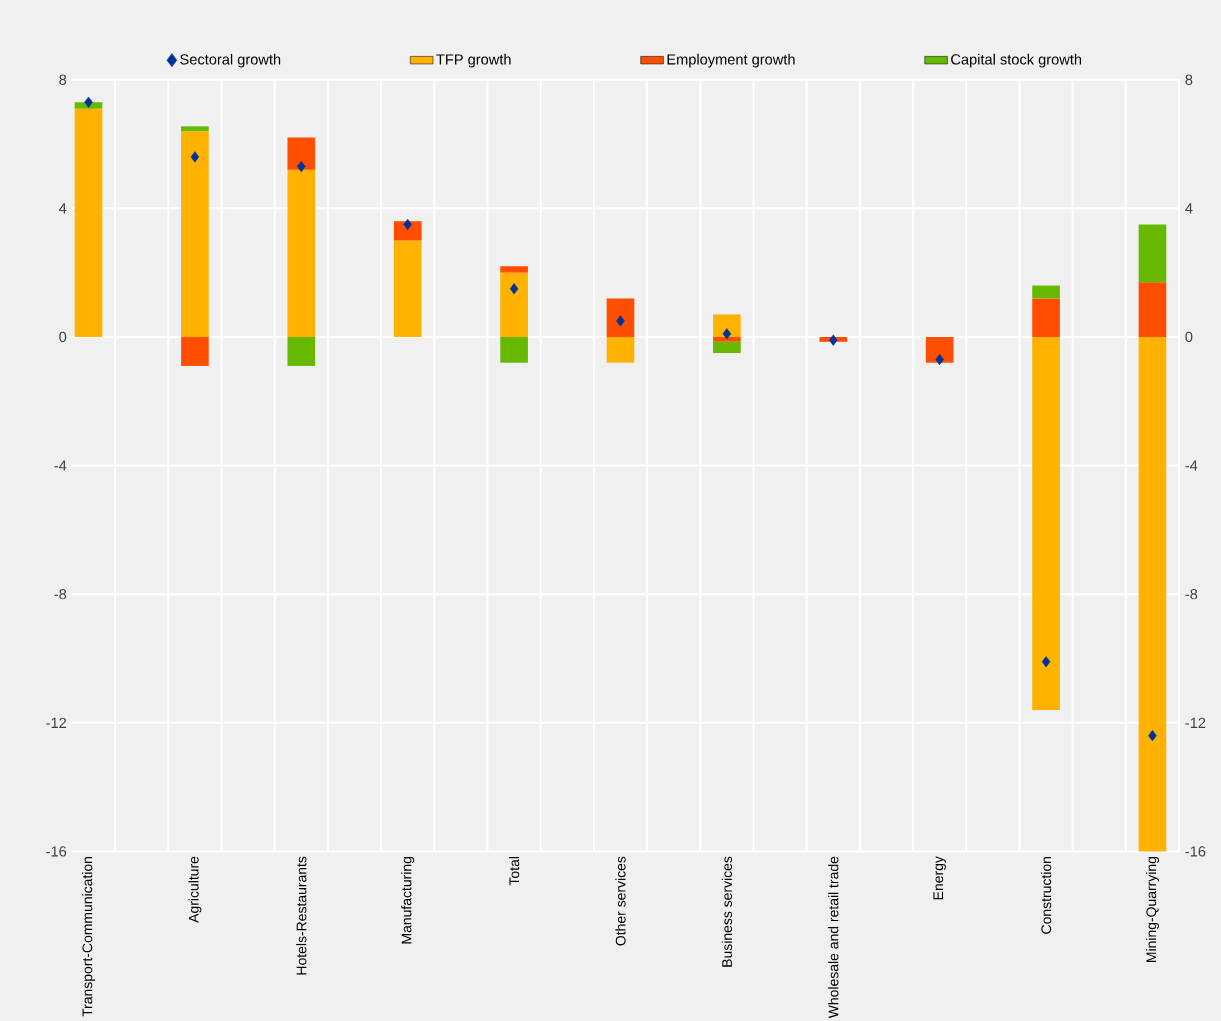  Describe the element at coordinates (195, 889) in the screenshot. I see `x-tick-label: Agriculture` at that location.